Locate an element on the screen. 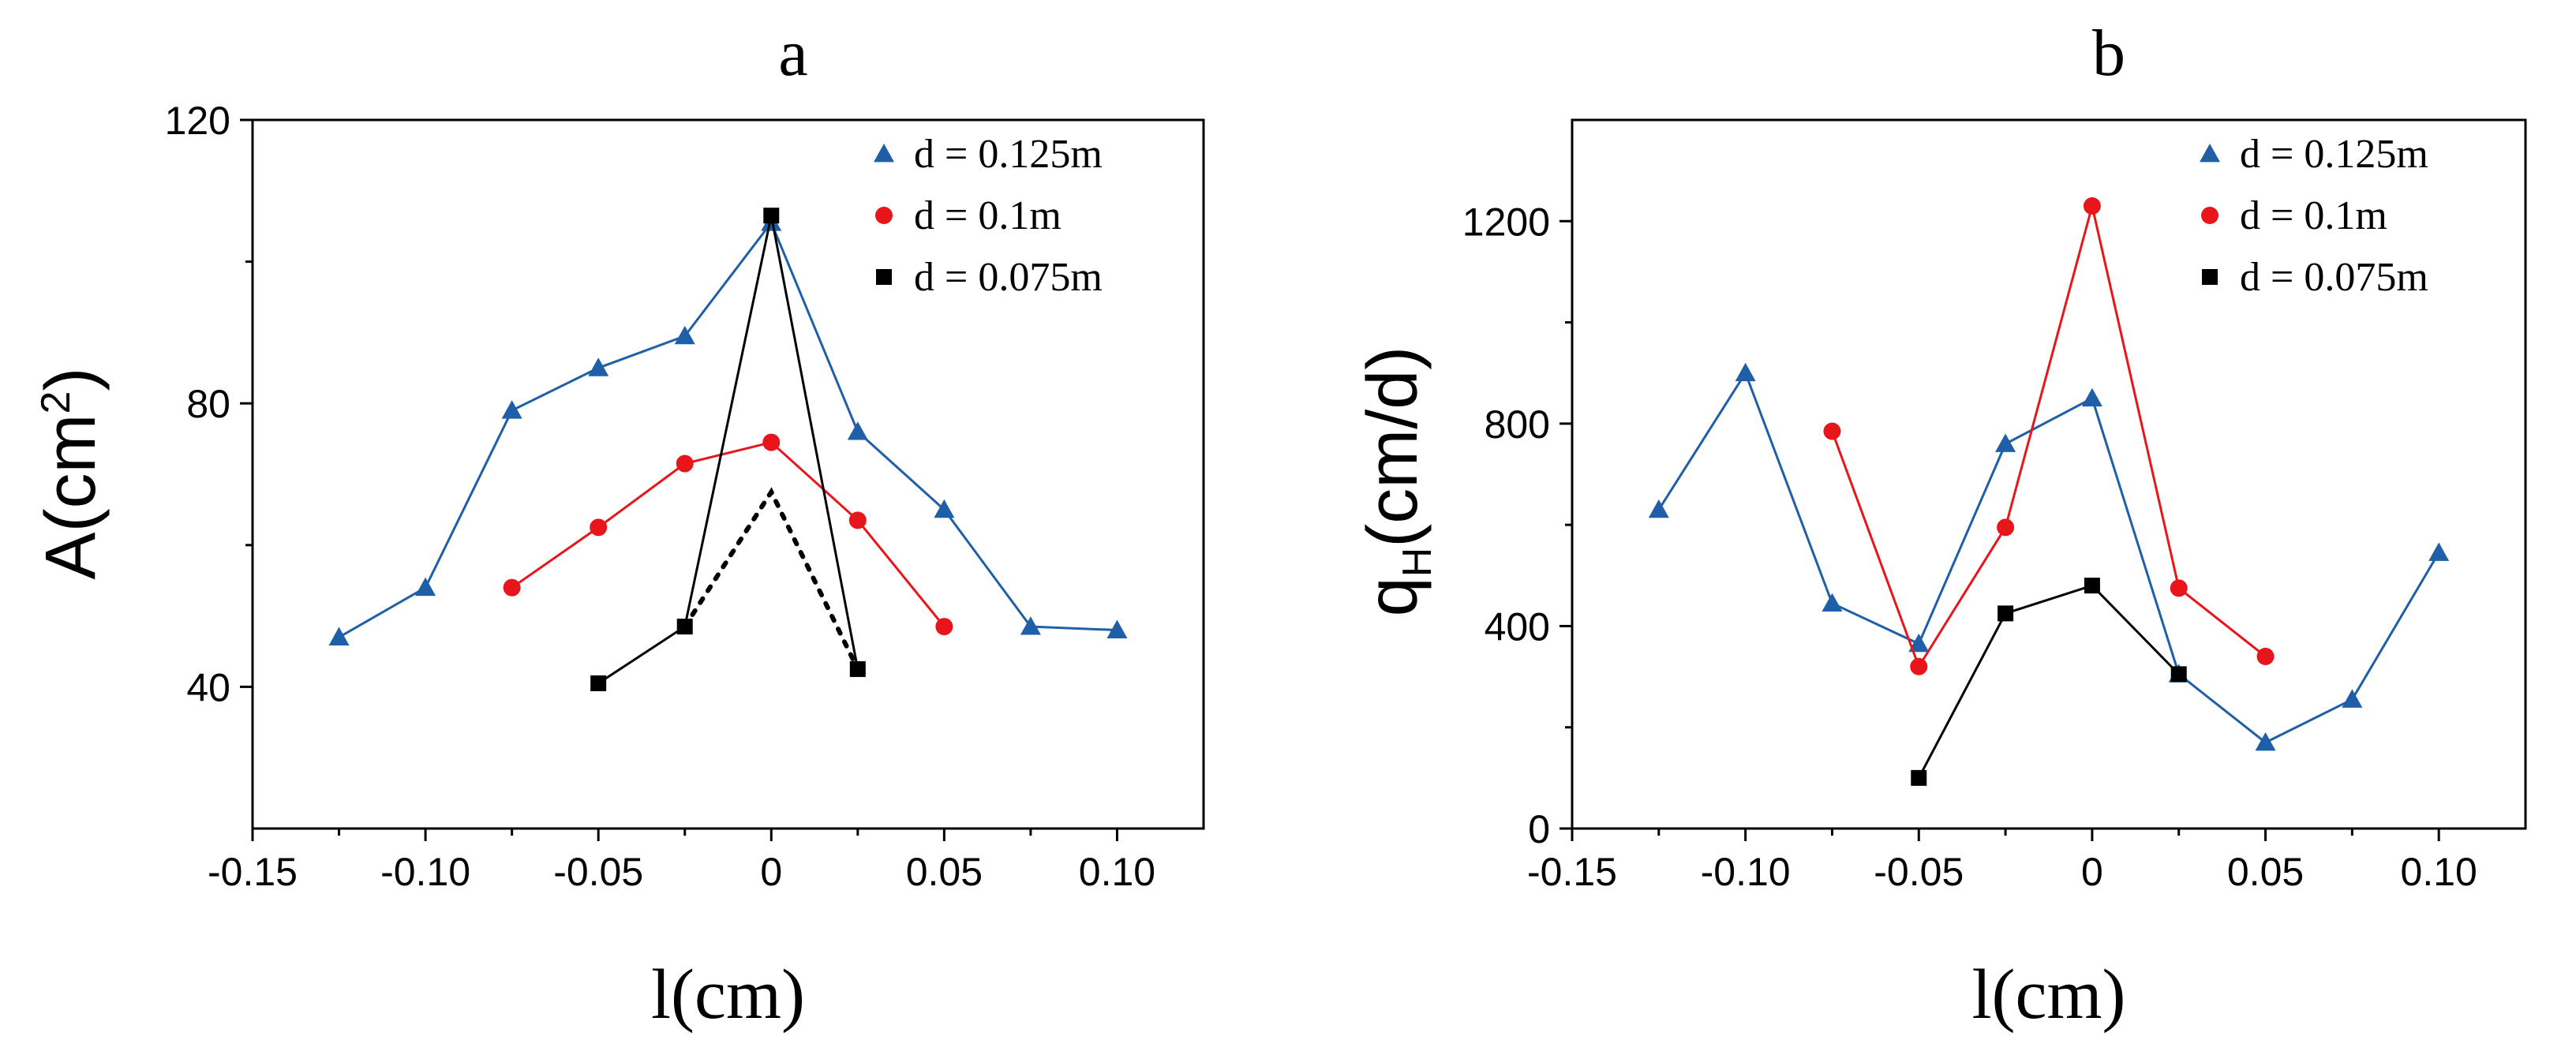 This screenshot has height=1040, width=2576. y-axis-label-sub: H is located at coordinates (1417, 563).